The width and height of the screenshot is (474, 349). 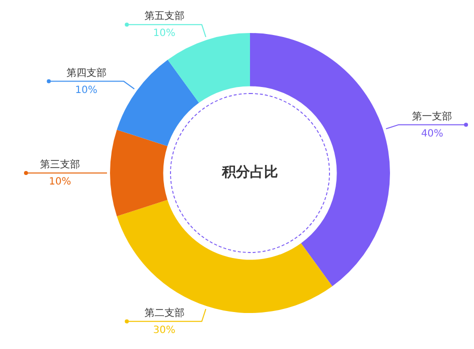 I want to click on slice-label: 第五支部, so click(x=164, y=16).